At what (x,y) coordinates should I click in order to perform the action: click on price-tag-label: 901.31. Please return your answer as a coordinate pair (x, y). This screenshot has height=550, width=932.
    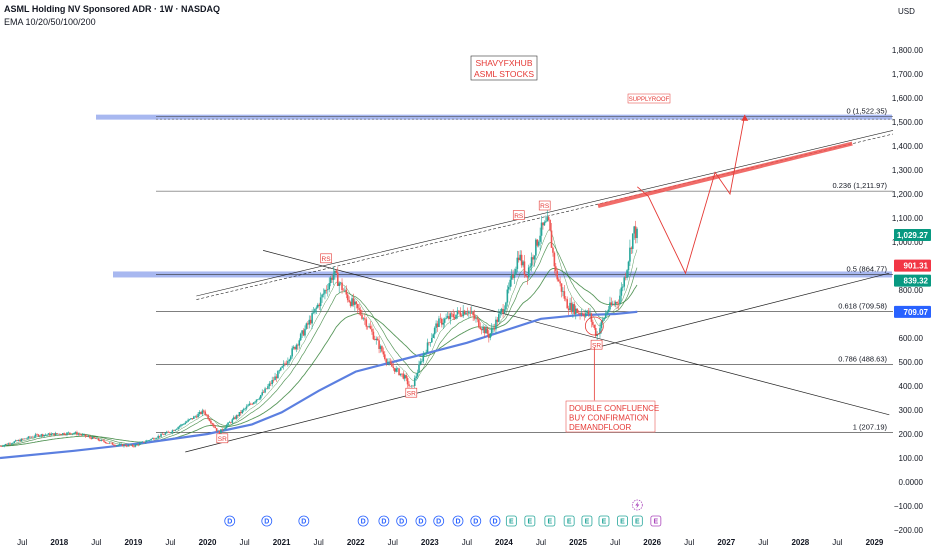
    Looking at the image, I should click on (916, 266).